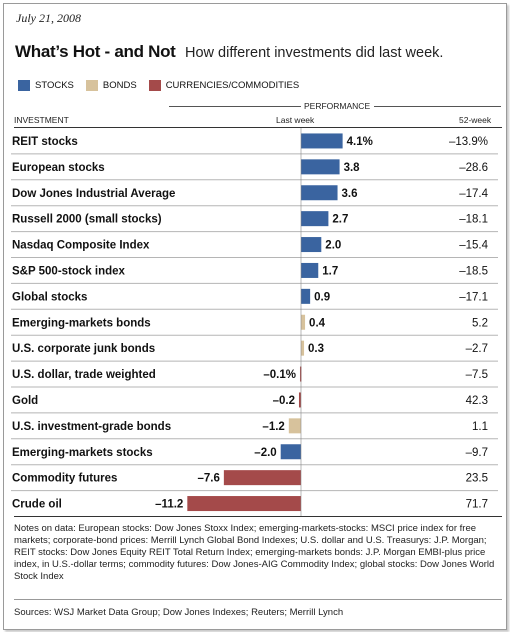  I want to click on week52-label: 5.2, so click(480, 323).